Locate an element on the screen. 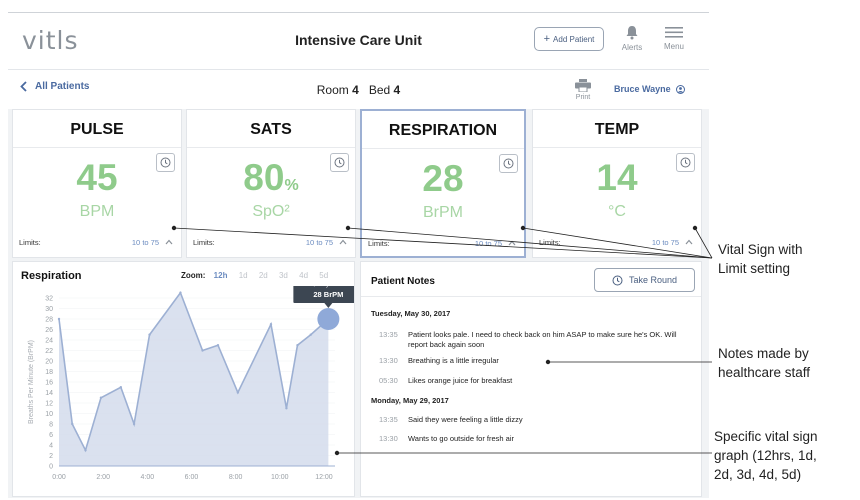 This screenshot has height=500, width=860. vital-card-temp: TEMP 14 °C Limits: 10 to 75 is located at coordinates (617, 183).